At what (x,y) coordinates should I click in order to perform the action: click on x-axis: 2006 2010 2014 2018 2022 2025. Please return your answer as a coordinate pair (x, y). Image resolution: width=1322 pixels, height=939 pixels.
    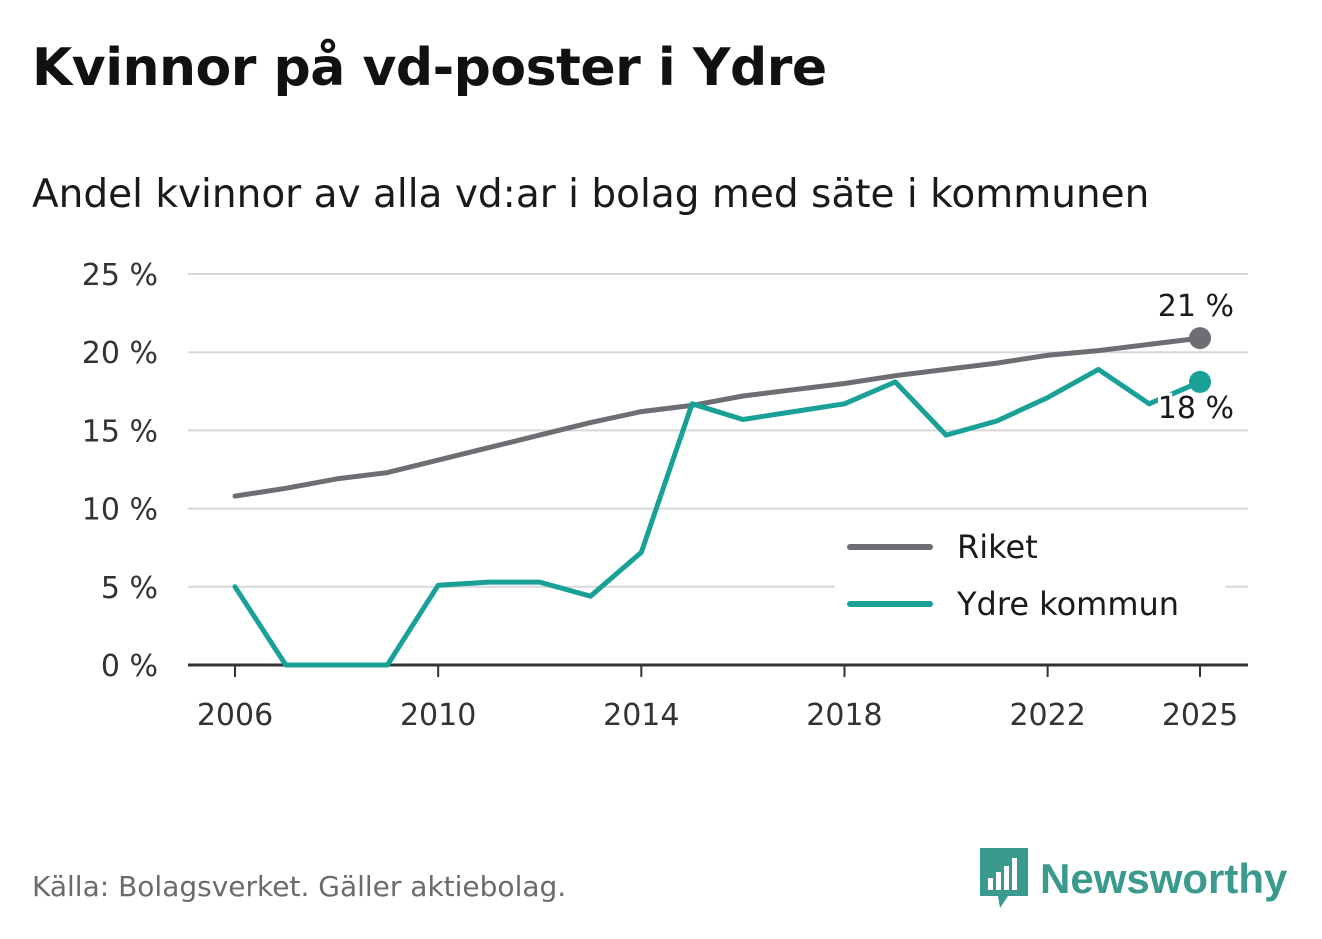
    Looking at the image, I should click on (718, 698).